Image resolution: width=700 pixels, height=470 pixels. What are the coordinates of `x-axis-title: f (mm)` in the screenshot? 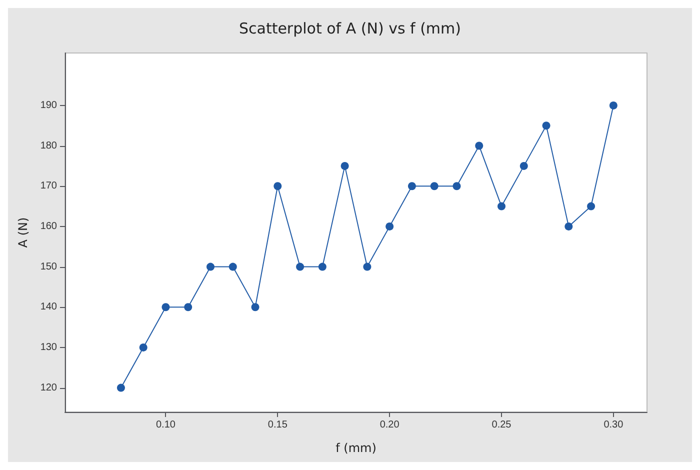 It's located at (356, 448).